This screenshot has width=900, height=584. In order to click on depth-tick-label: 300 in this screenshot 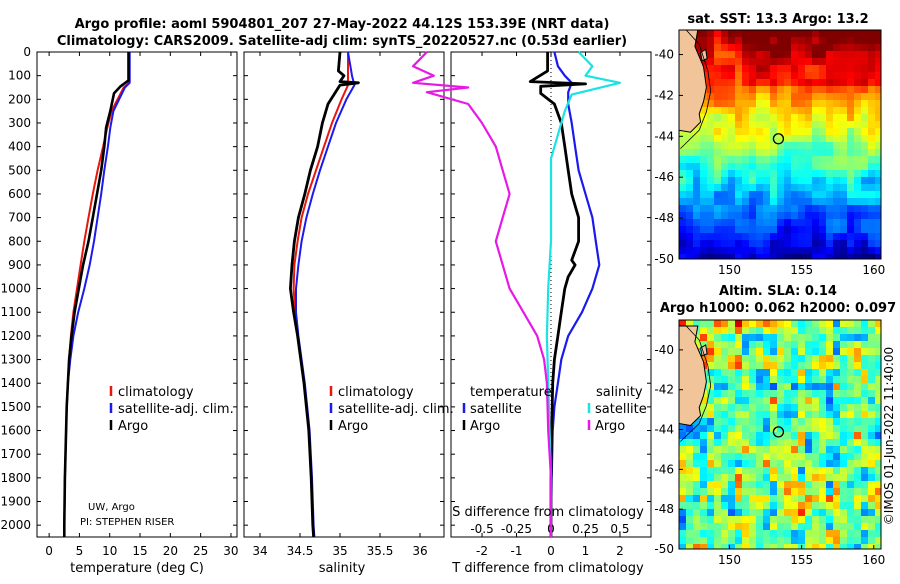, I will do `click(19, 123)`.